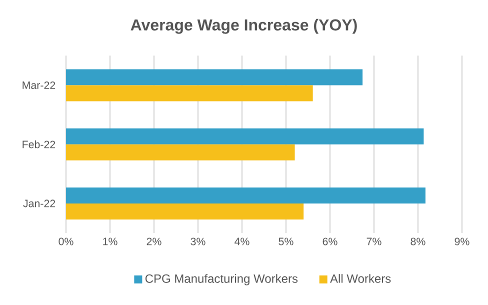  Describe the element at coordinates (418, 242) in the screenshot. I see `x-tick-label: 8%` at that location.